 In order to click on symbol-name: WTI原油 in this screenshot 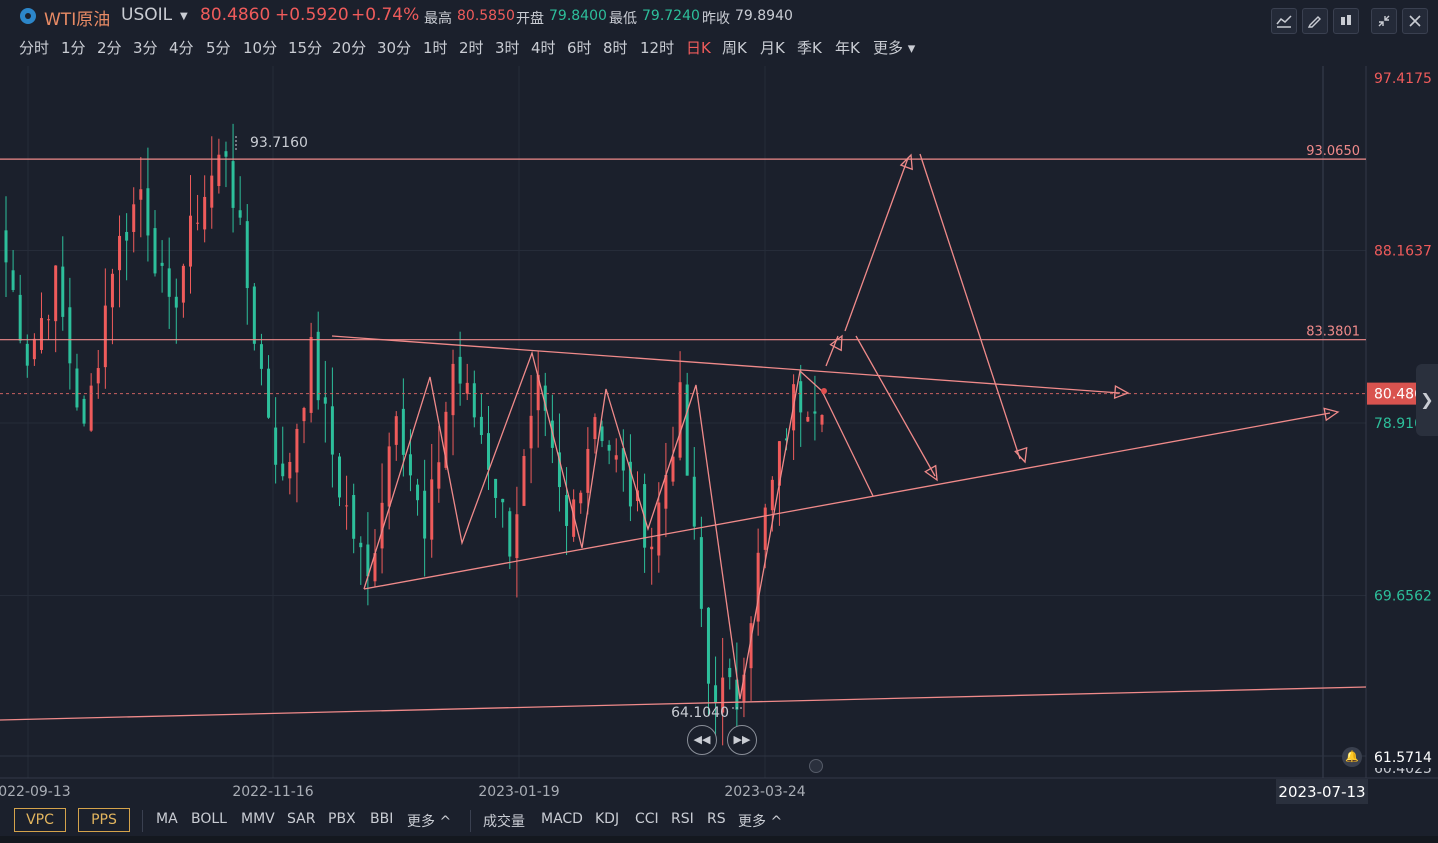, I will do `click(77, 20)`.